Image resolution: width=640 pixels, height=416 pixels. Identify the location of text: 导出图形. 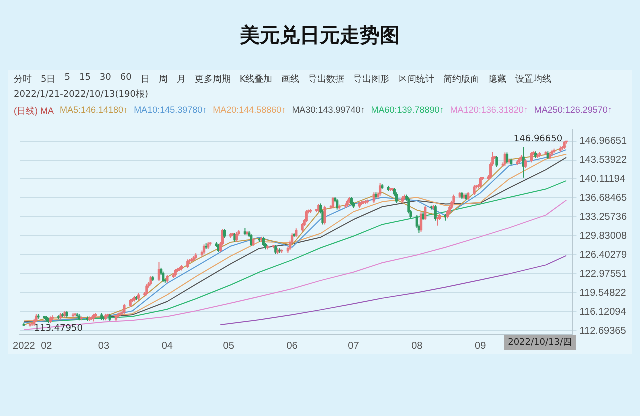
(372, 80).